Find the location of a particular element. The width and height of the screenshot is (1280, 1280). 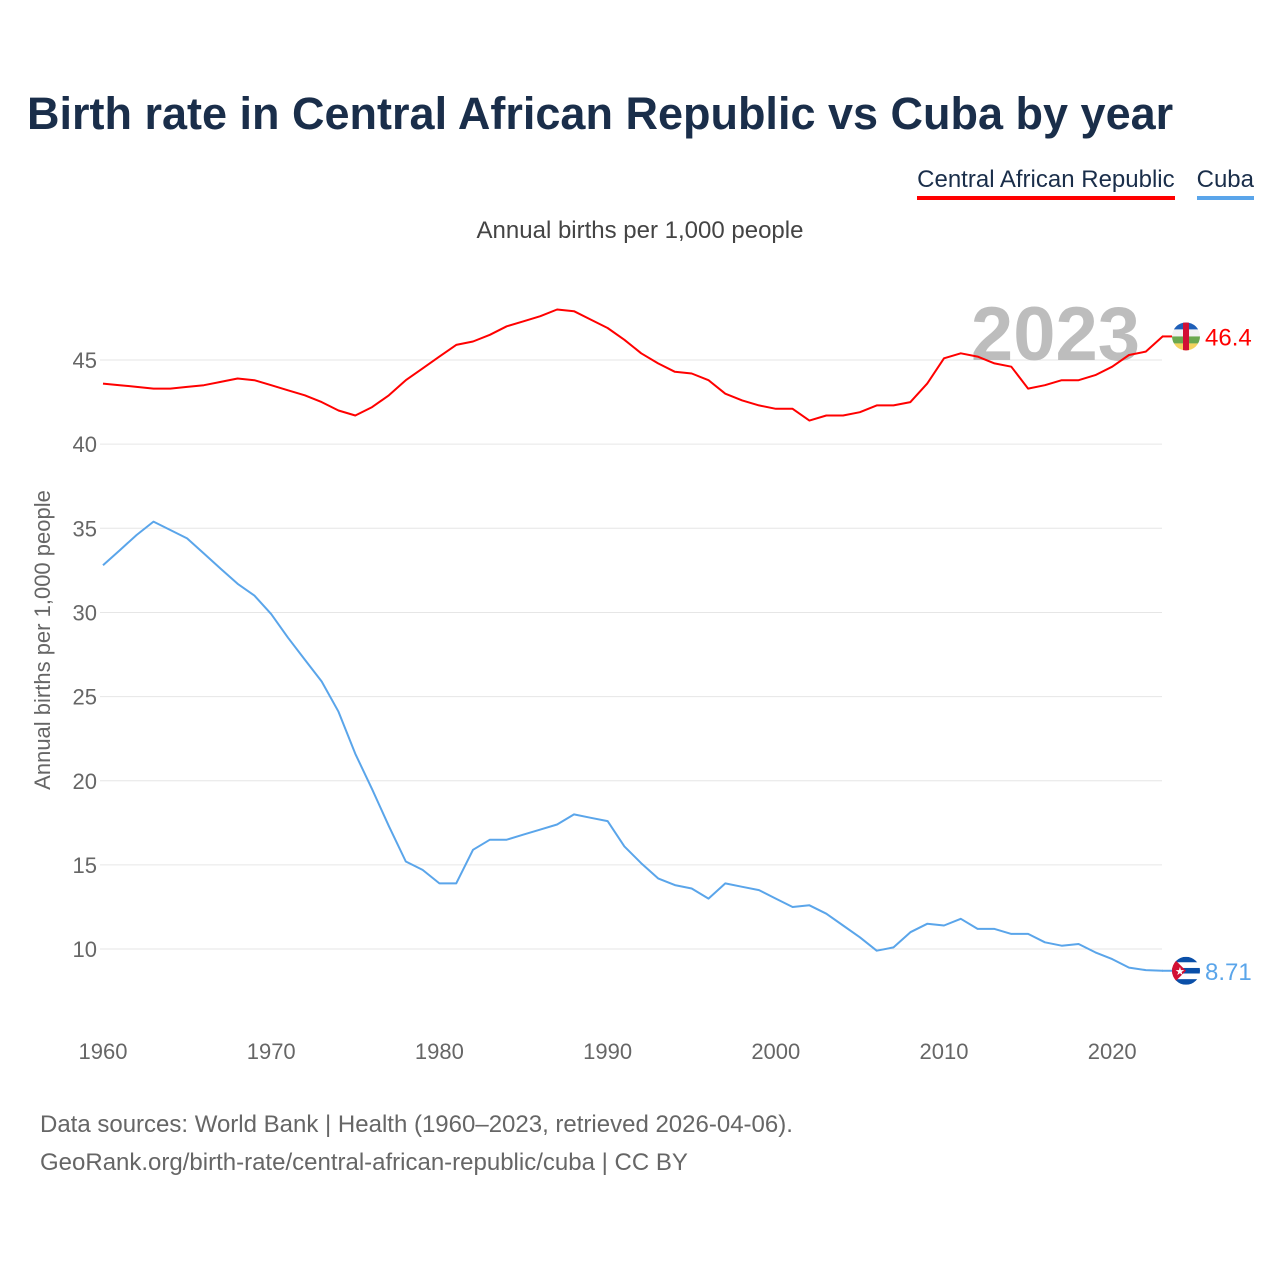

flag-car-icon is located at coordinates (1186, 336).